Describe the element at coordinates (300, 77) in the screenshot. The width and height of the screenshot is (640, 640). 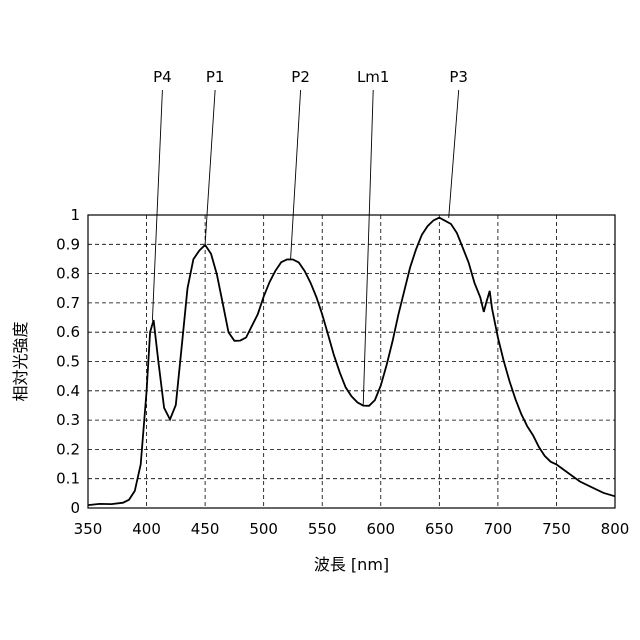
I see `annotation-label: P2` at that location.